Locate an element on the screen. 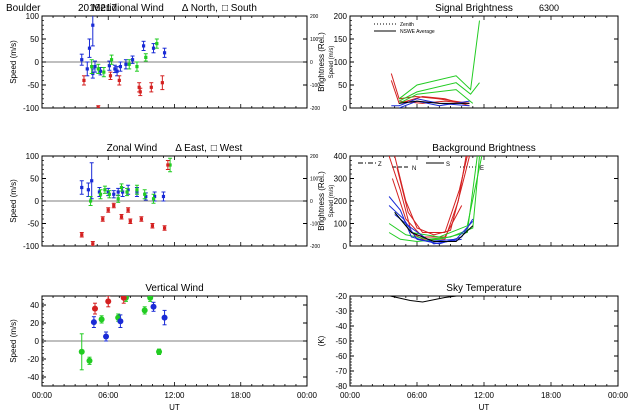 This screenshot has height=420, width=640. series-line-blue is located at coordinates (431, 219).